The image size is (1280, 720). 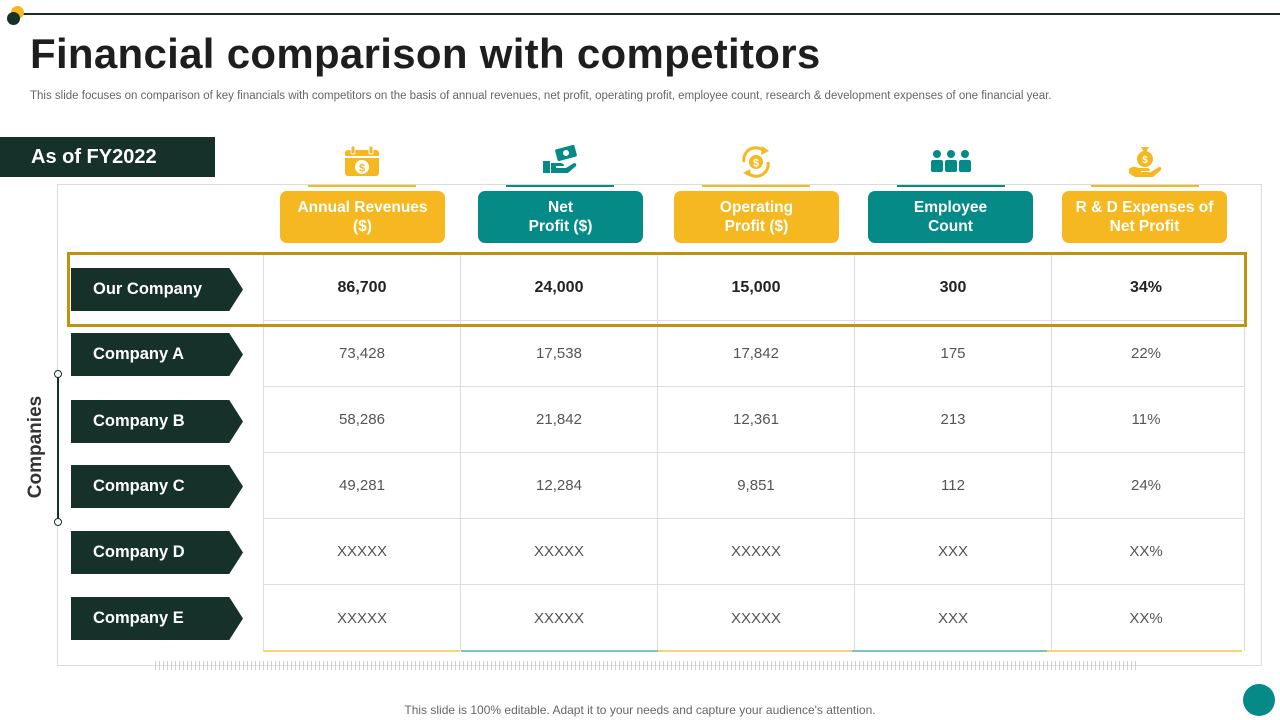 I want to click on table-cell: 11%, so click(x=1146, y=420).